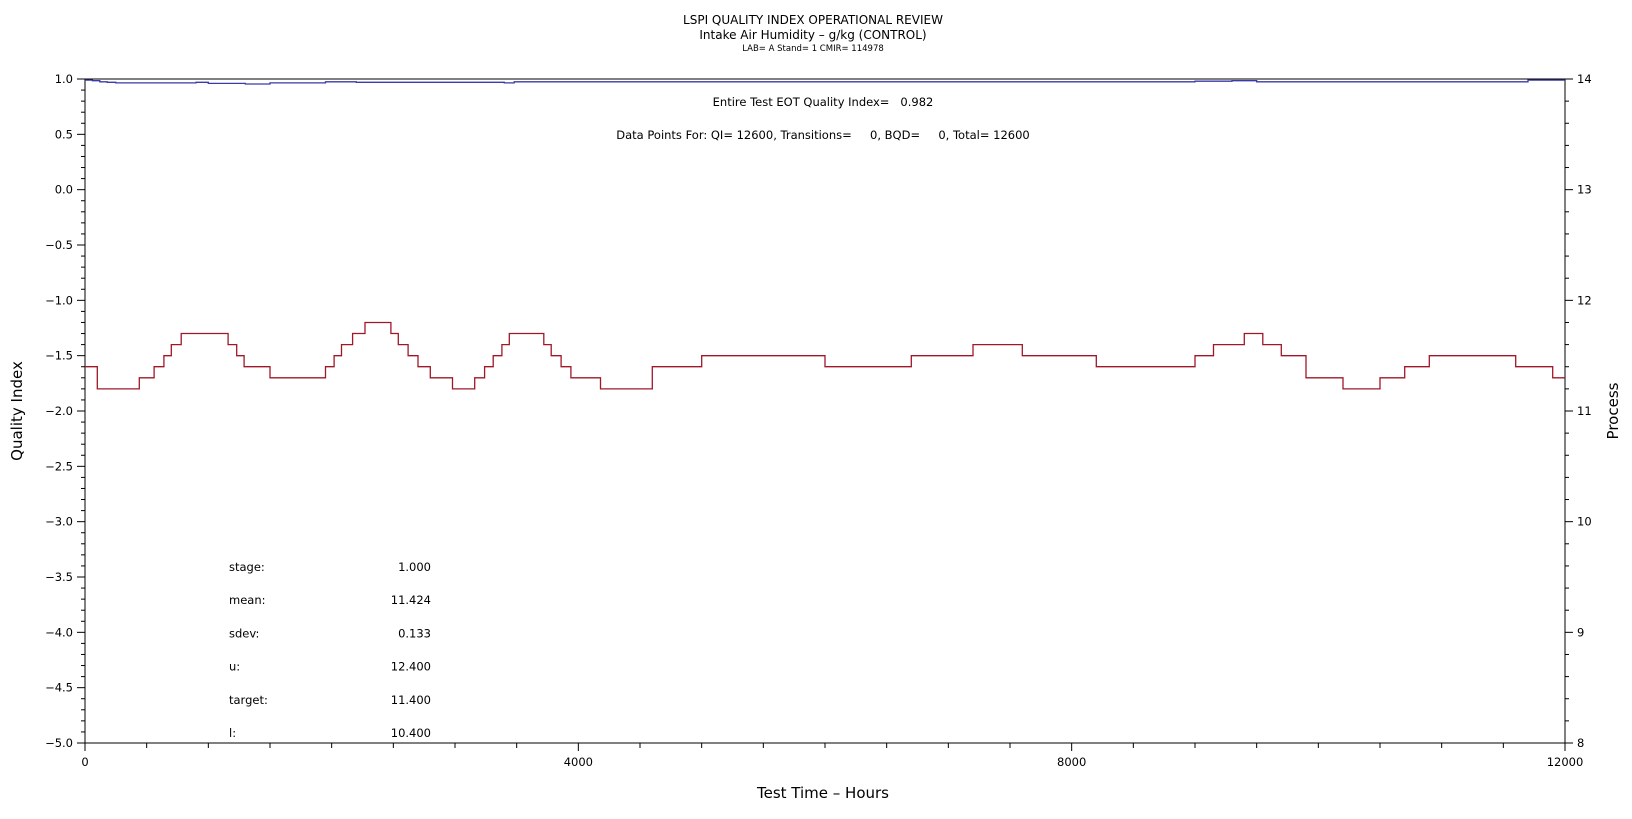 The image size is (1632, 819). Describe the element at coordinates (1584, 79) in the screenshot. I see `y-right-tick-label: 14` at that location.